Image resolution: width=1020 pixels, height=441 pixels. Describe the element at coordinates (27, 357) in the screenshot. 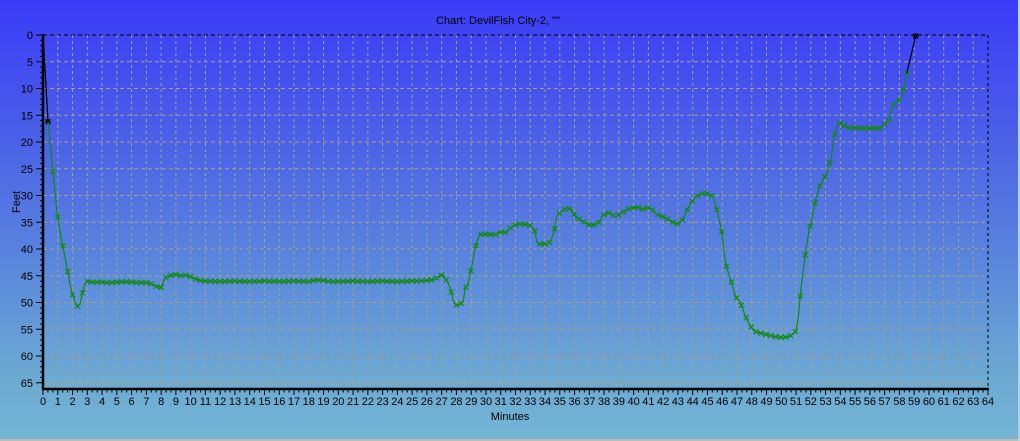

I see `y-tick-label: 60` at that location.